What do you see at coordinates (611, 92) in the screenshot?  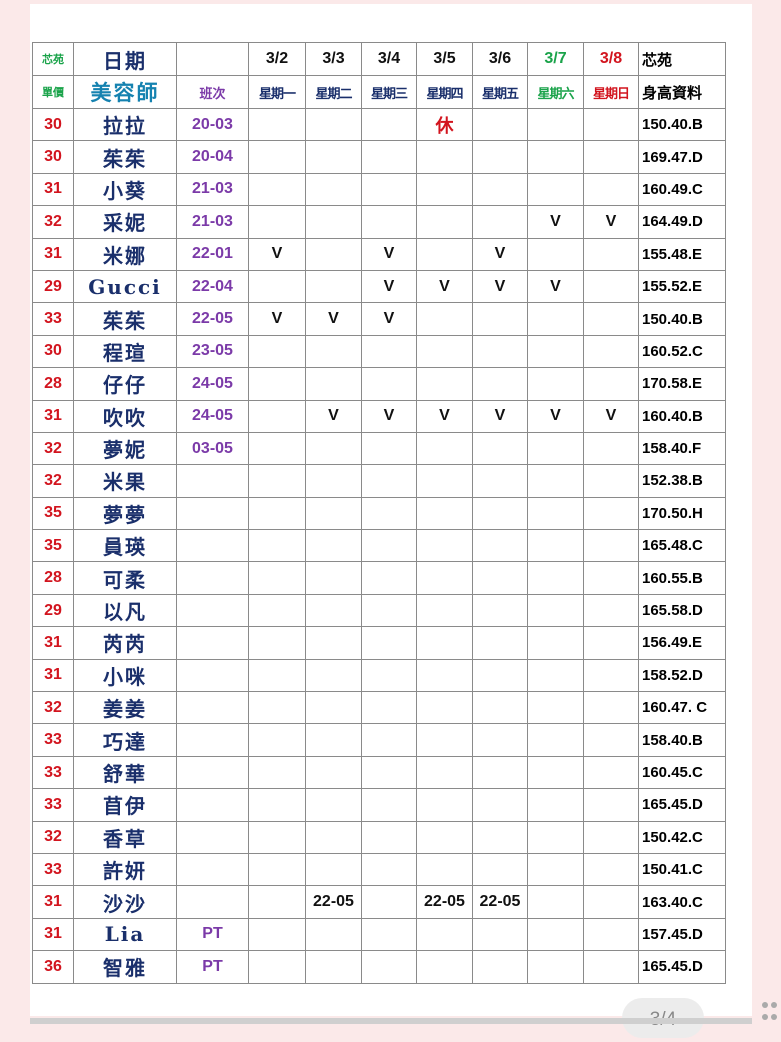 I see `weekday-header: 星期日` at bounding box center [611, 92].